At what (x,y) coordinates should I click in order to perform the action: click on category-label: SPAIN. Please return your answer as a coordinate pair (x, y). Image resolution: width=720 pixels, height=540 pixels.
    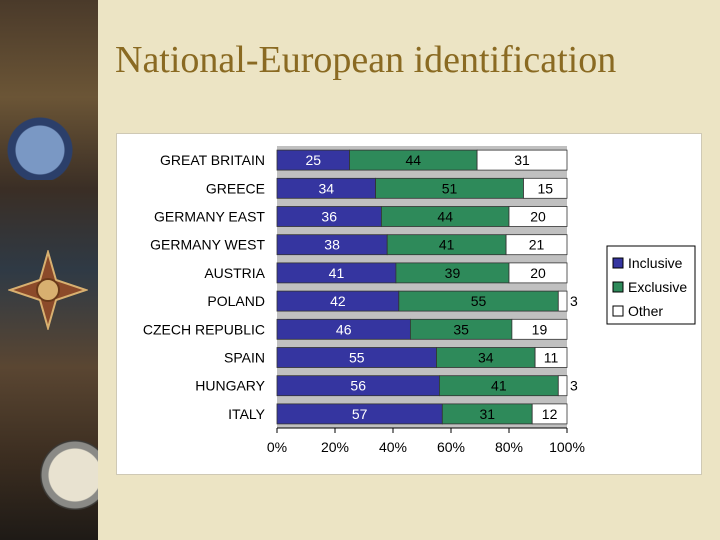
    Looking at the image, I should click on (244, 358).